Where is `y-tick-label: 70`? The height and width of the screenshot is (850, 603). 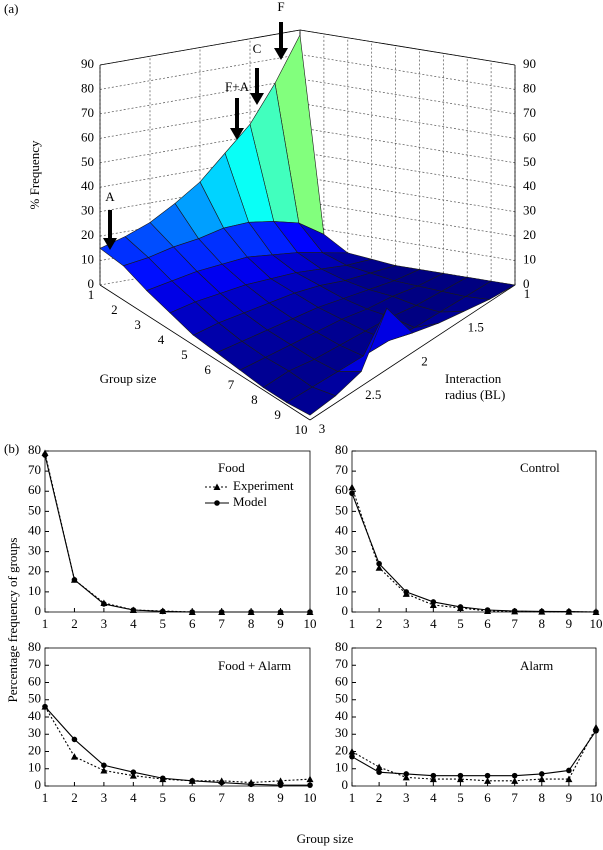
y-tick-label: 70 is located at coordinates (341, 663).